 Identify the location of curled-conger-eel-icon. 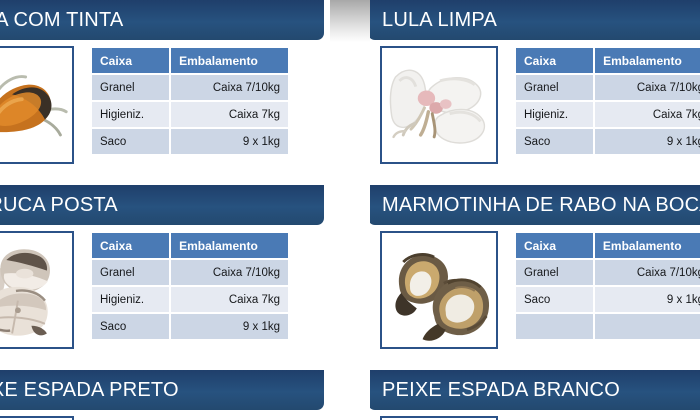
(439, 290).